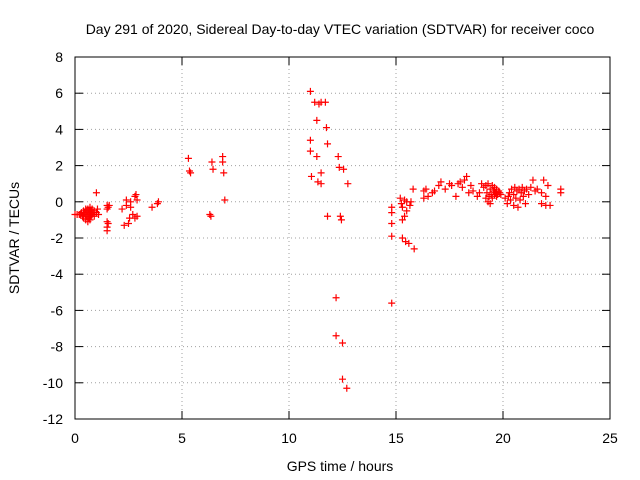 This screenshot has width=640, height=480. Describe the element at coordinates (75, 438) in the screenshot. I see `x-tick-label: 0` at that location.